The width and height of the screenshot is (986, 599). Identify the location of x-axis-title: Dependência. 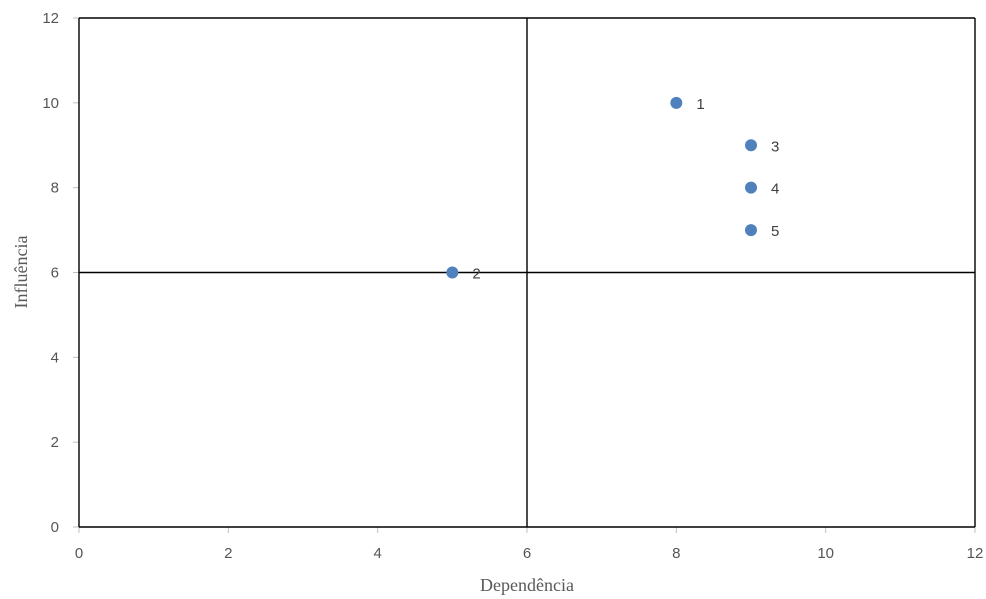
(527, 585).